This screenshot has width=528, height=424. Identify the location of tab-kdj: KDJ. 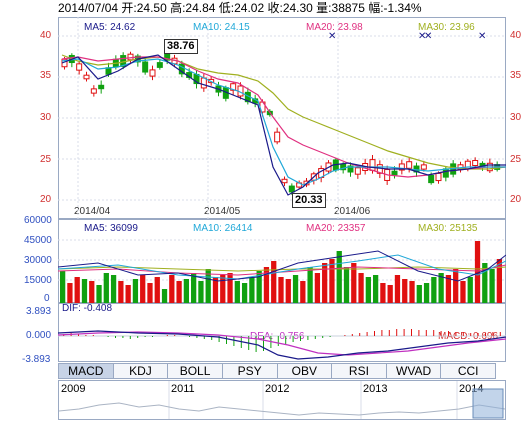
(141, 371).